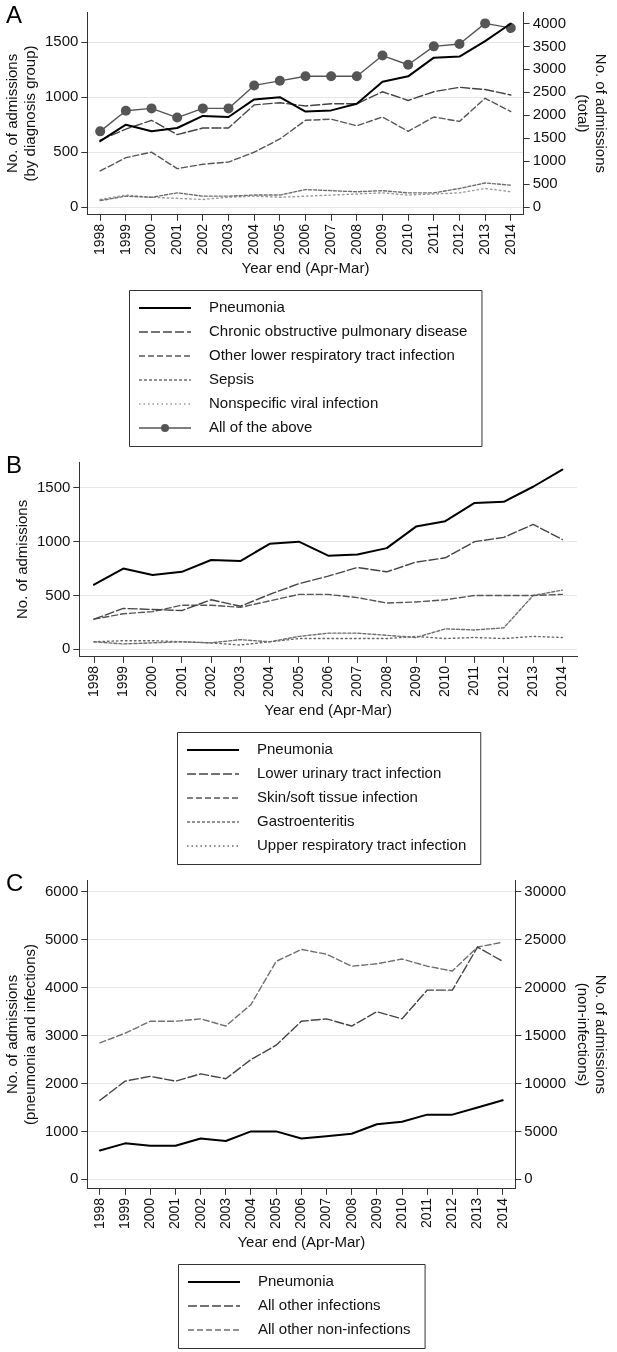 The image size is (617, 1352). I want to click on y2-tick-label: 20000, so click(545, 986).